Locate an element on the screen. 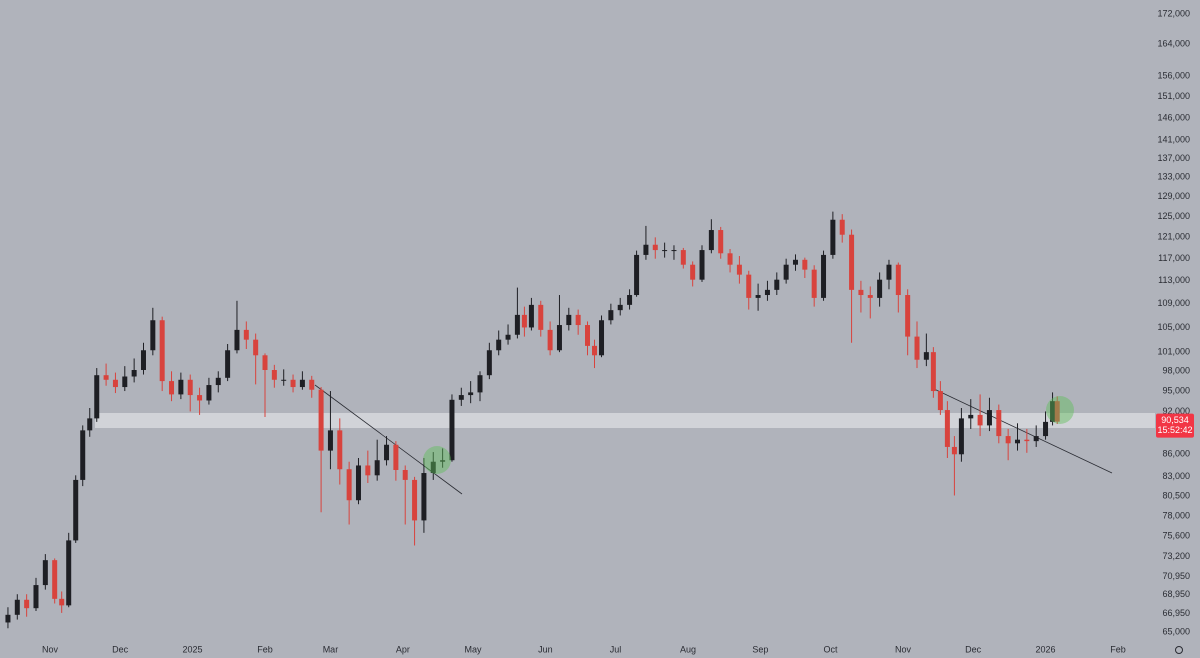  y-tick-label: 117,000 is located at coordinates (1174, 258).